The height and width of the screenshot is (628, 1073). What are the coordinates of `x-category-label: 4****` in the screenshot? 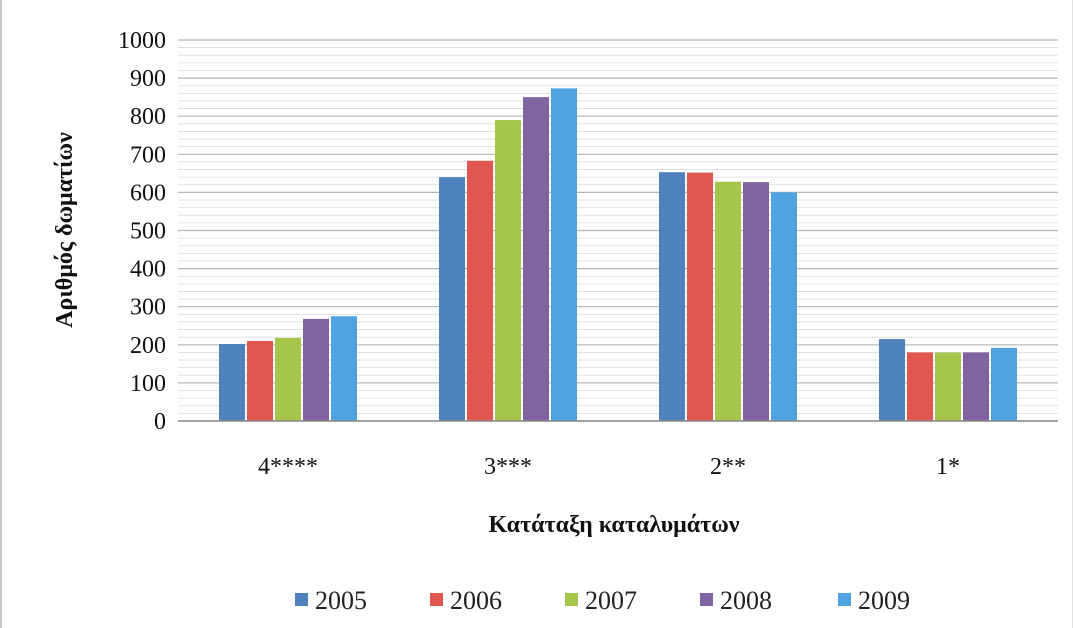 It's located at (288, 467).